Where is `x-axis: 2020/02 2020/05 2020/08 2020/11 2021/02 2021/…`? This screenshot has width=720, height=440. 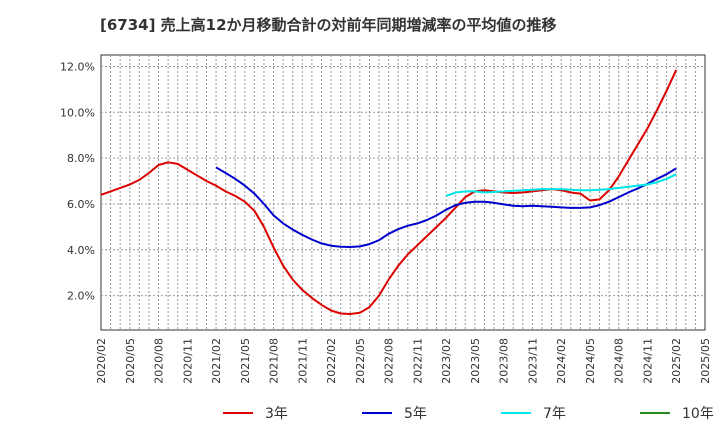
x-axis: 2020/02 2020/05 2020/08 2020/11 2021/02 2021/… is located at coordinates (403, 361).